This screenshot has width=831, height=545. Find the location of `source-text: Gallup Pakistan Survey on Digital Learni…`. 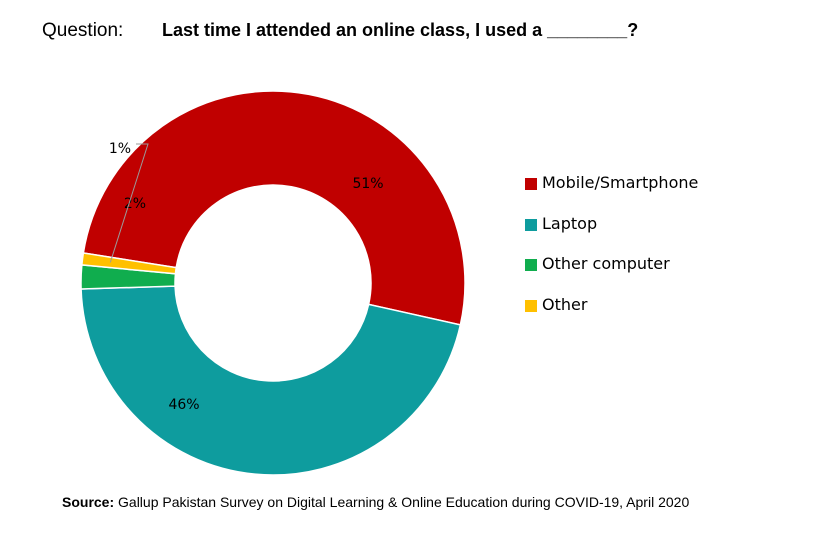

source-text: Gallup Pakistan Survey on Digital Learni… is located at coordinates (404, 502).